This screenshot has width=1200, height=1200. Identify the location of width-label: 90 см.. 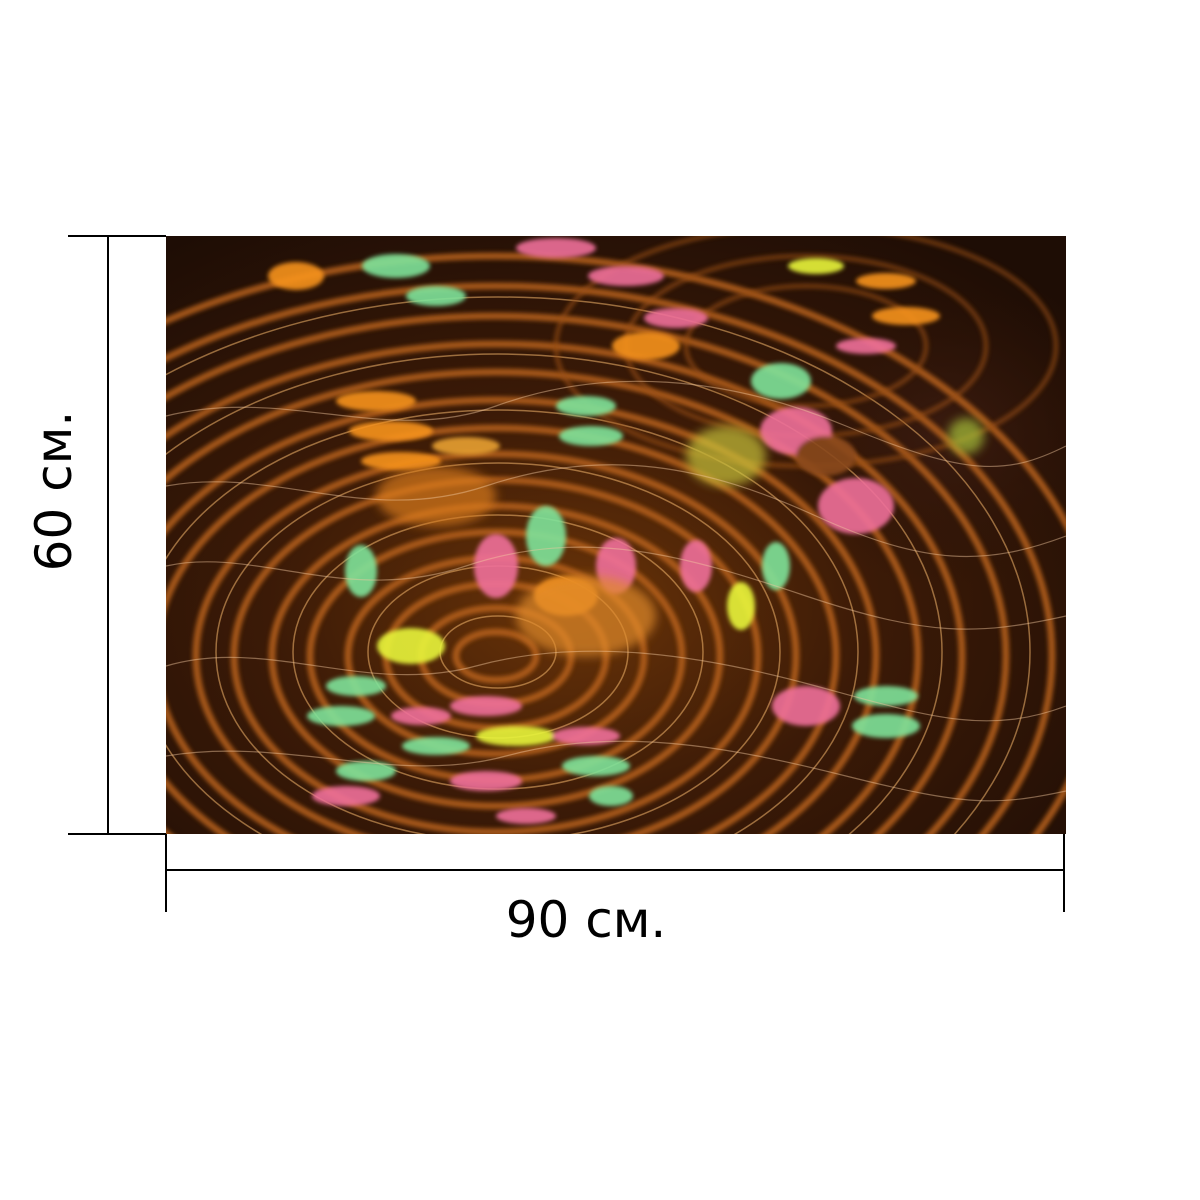
(586, 920).